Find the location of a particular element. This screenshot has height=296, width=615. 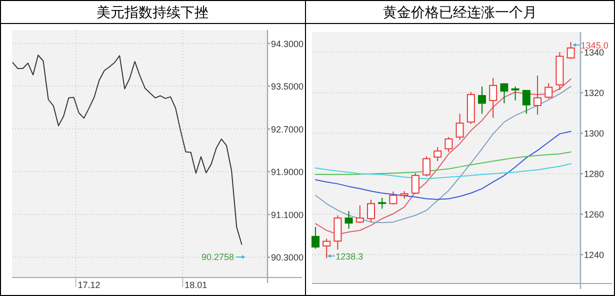

annotation: 90.2758 is located at coordinates (217, 257).